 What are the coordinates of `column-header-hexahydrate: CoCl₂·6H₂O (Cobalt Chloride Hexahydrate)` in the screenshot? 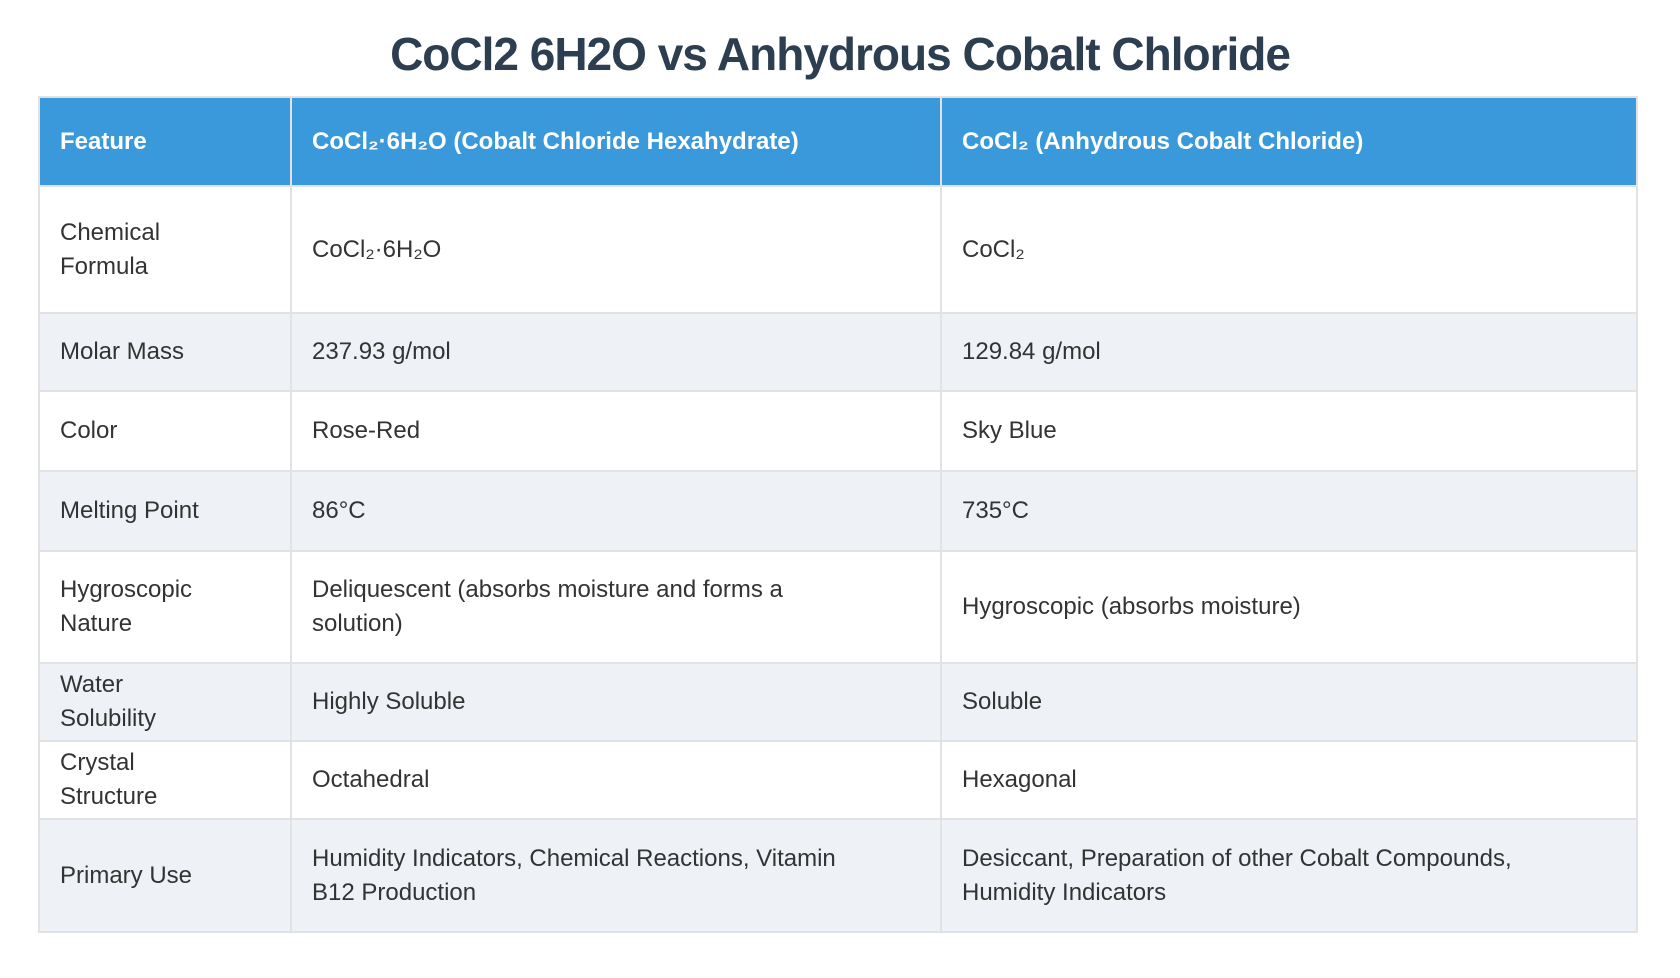 It's located at (616, 141).